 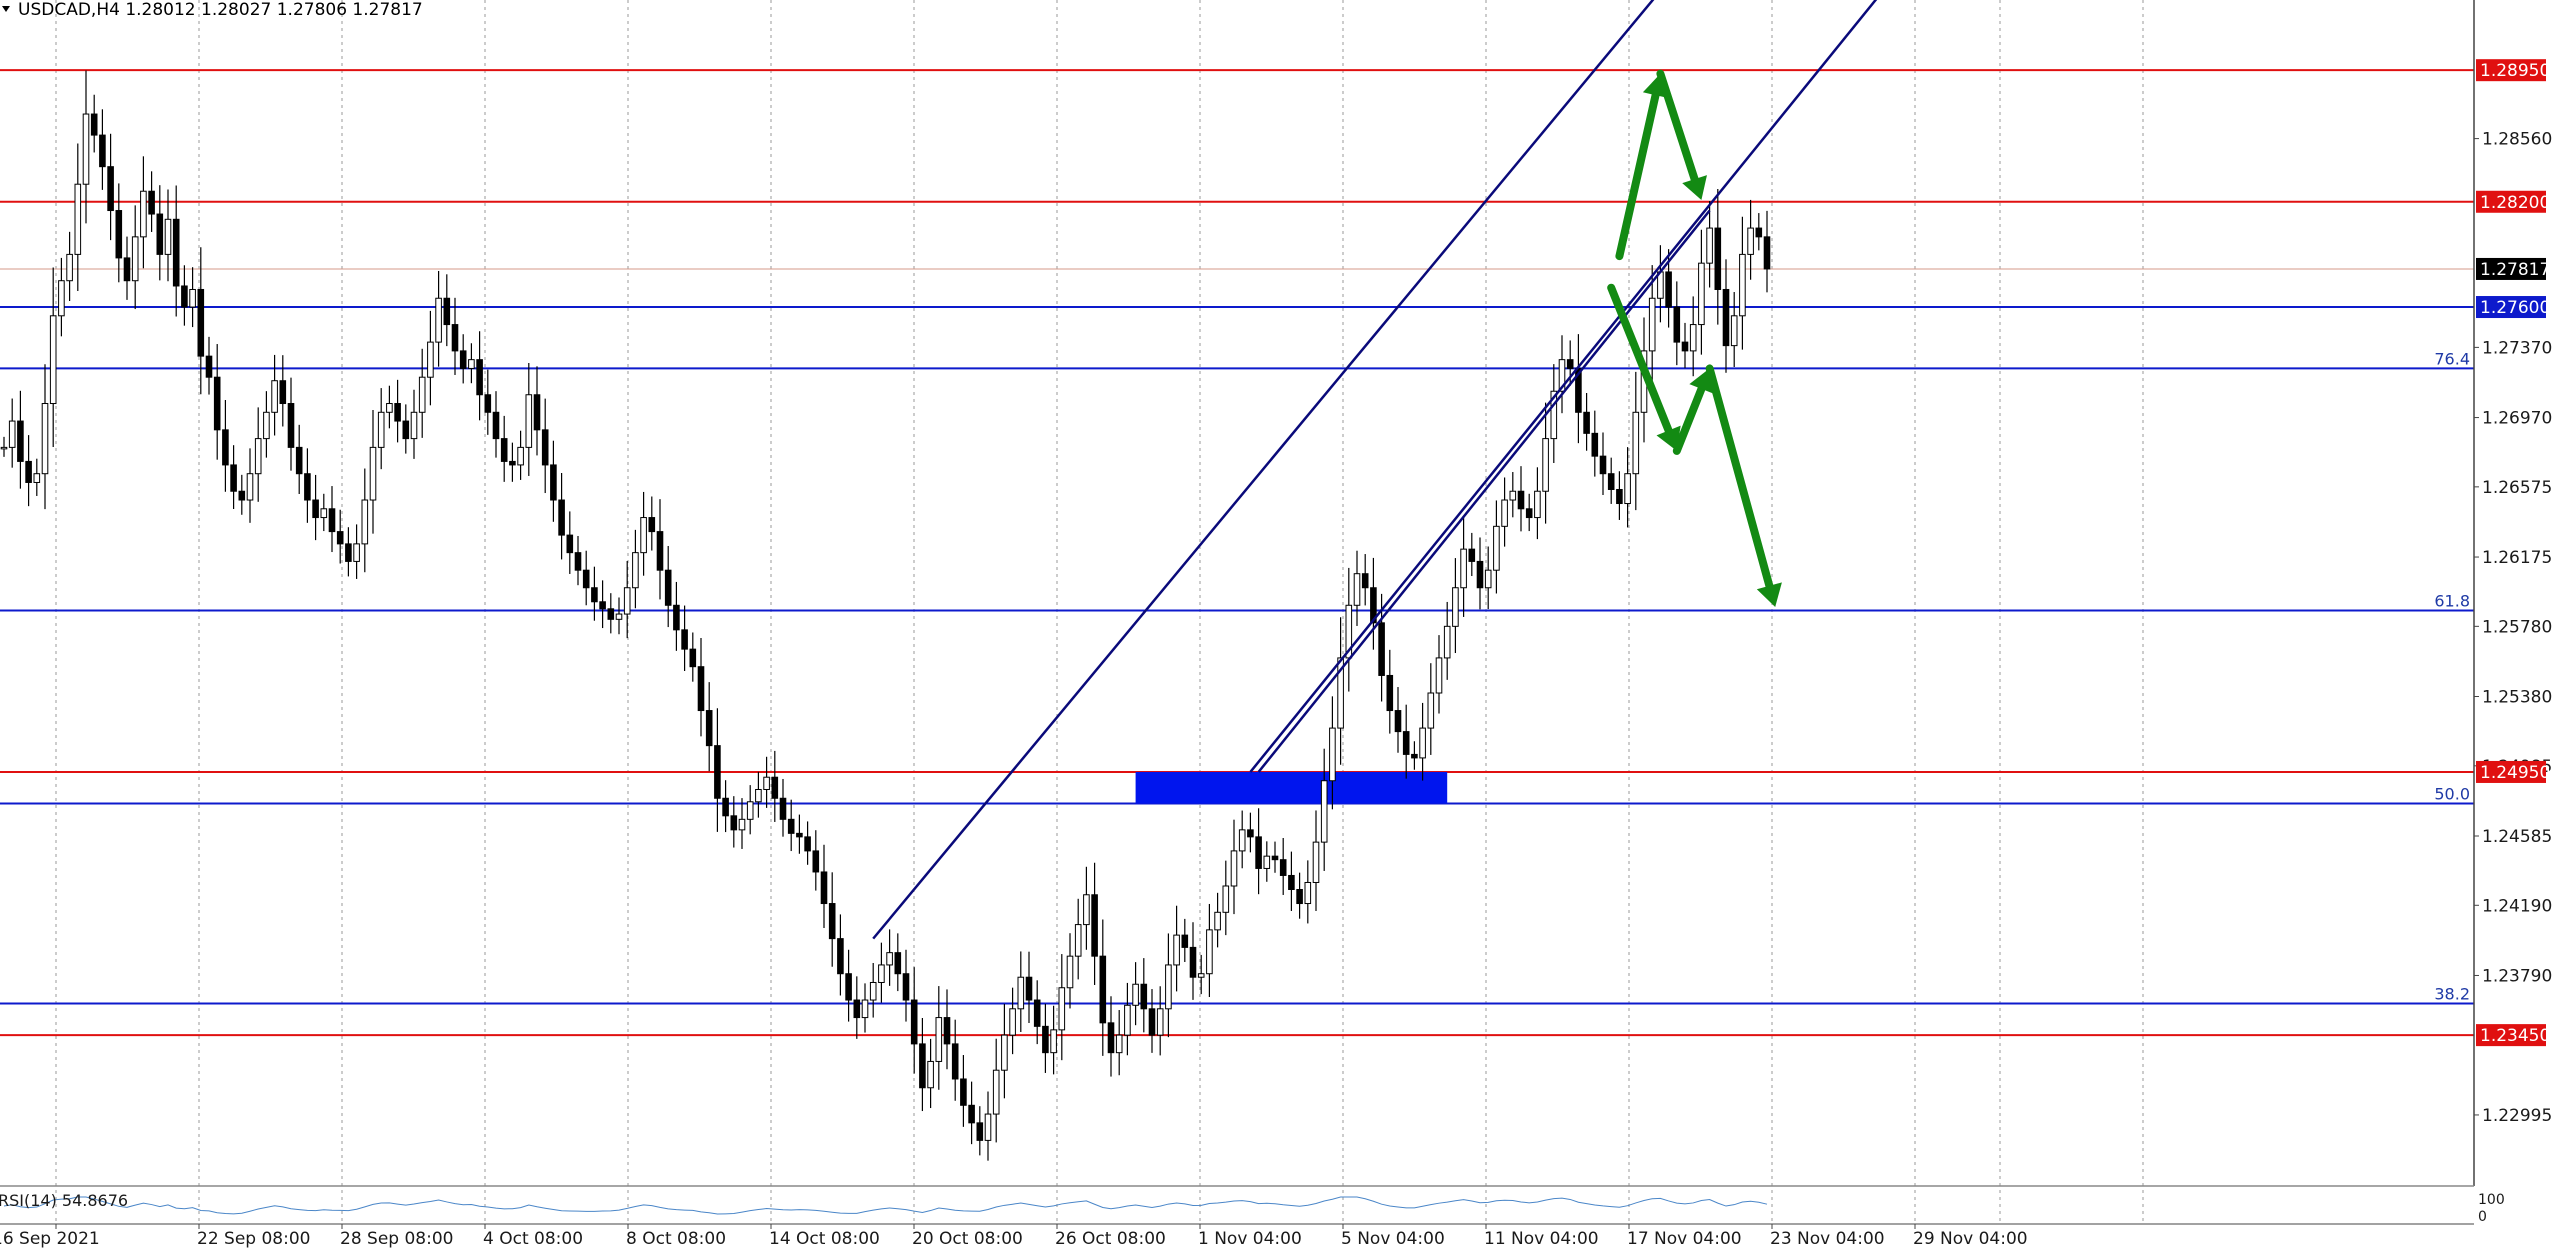 What do you see at coordinates (2452, 358) in the screenshot?
I see `fib-label-76.4: 76.4` at bounding box center [2452, 358].